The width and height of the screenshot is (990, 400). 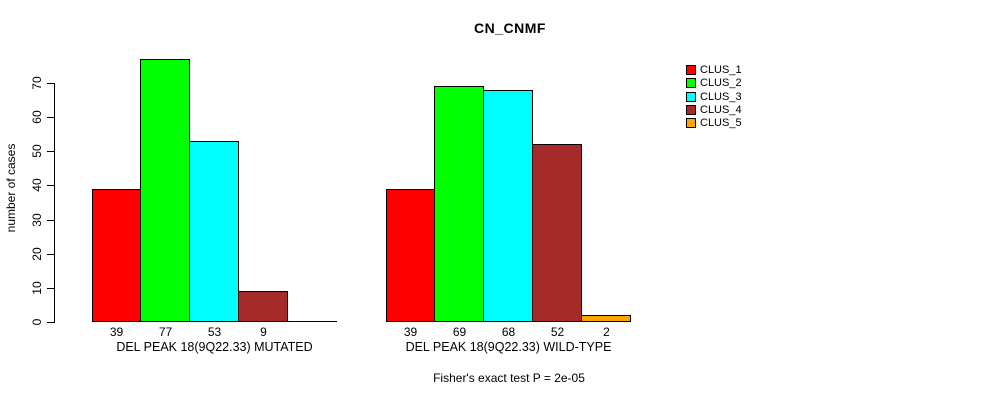 I want to click on bar-clus_5-zero, so click(x=312, y=321).